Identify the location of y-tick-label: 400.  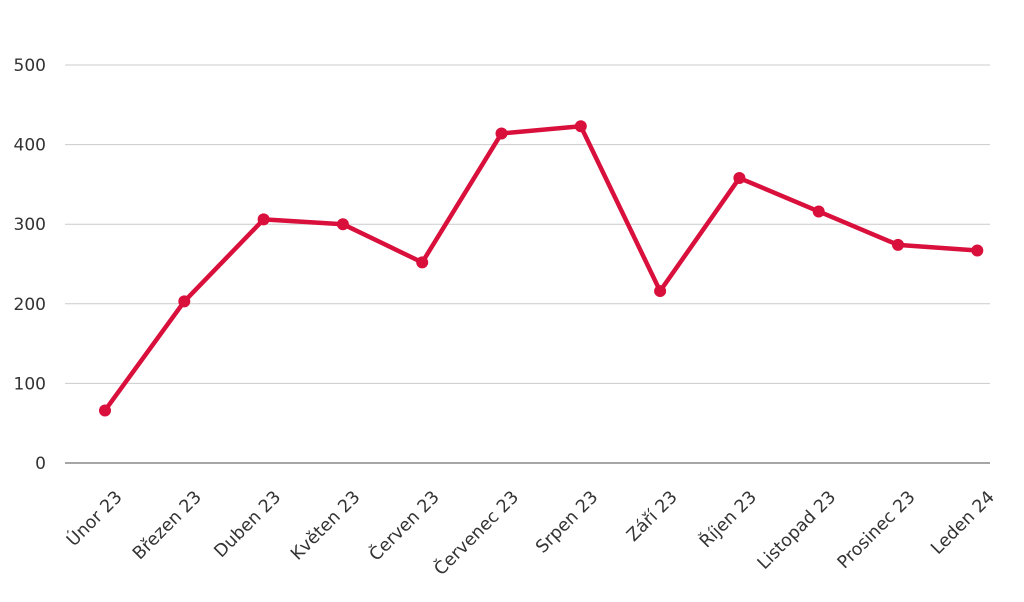
(30, 146).